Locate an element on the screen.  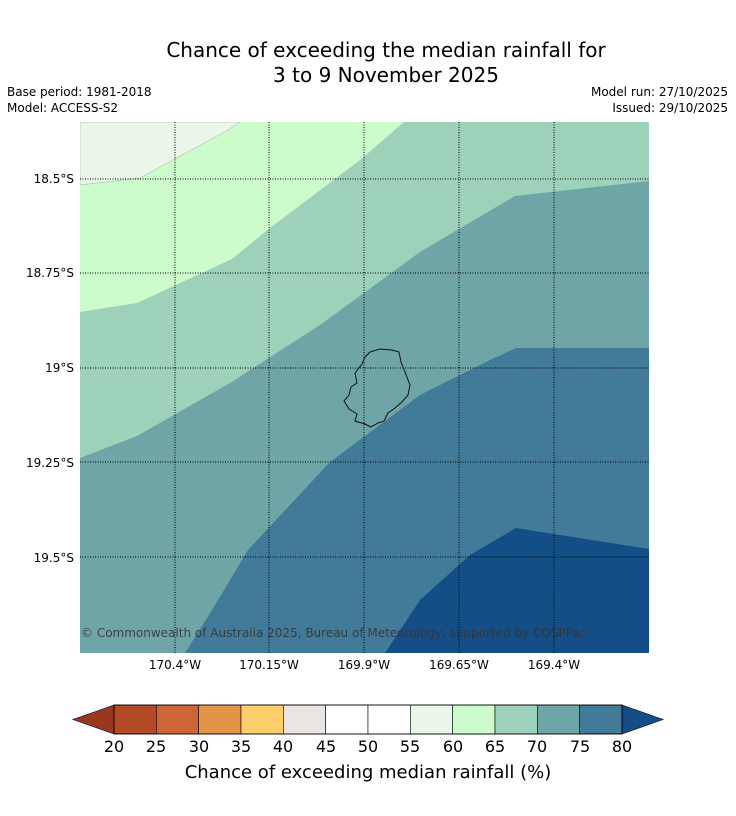
lat-label-19: 19°S is located at coordinates (59, 368).